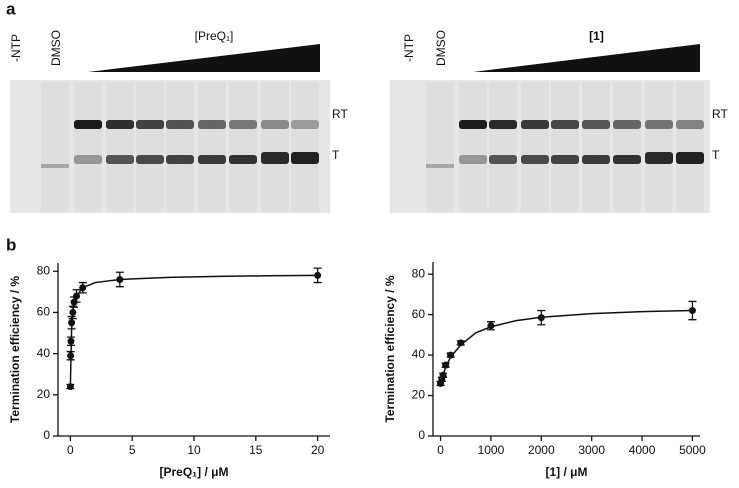 Image resolution: width=739 pixels, height=488 pixels. What do you see at coordinates (596, 36) in the screenshot?
I see `ligand-label: [1]` at bounding box center [596, 36].